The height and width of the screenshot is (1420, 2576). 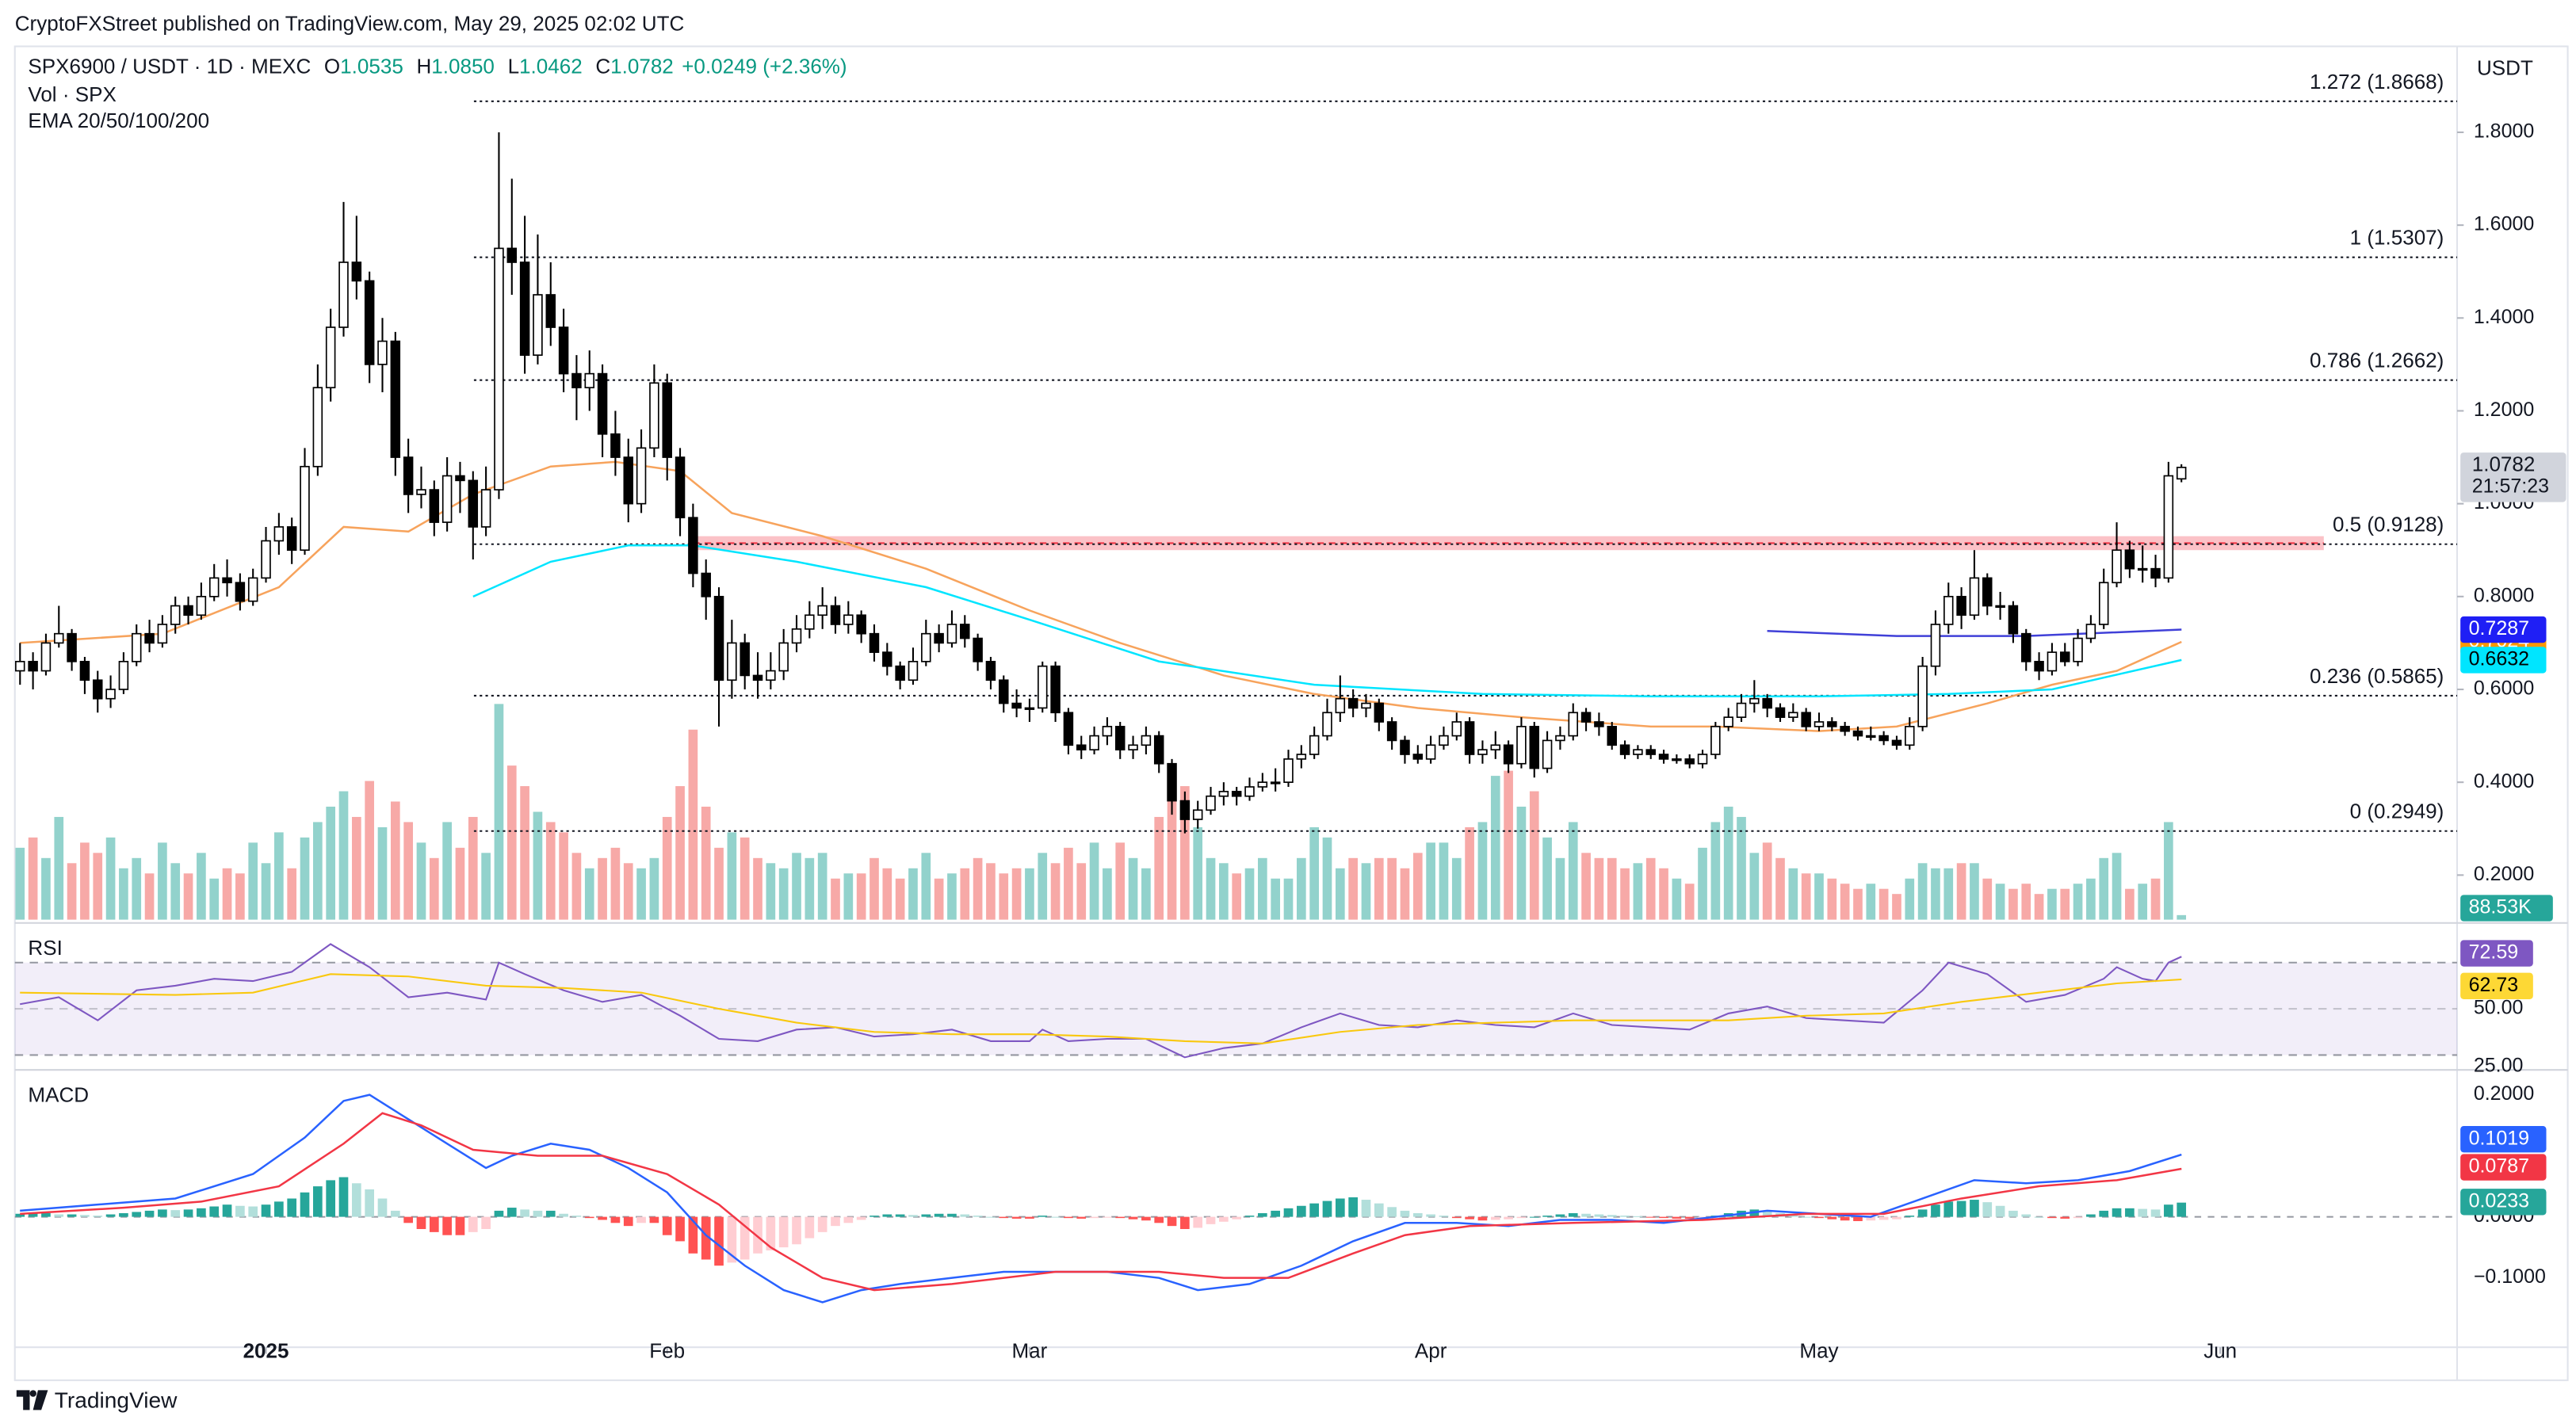 I want to click on price-tick-label: 0.6000, so click(x=2504, y=689).